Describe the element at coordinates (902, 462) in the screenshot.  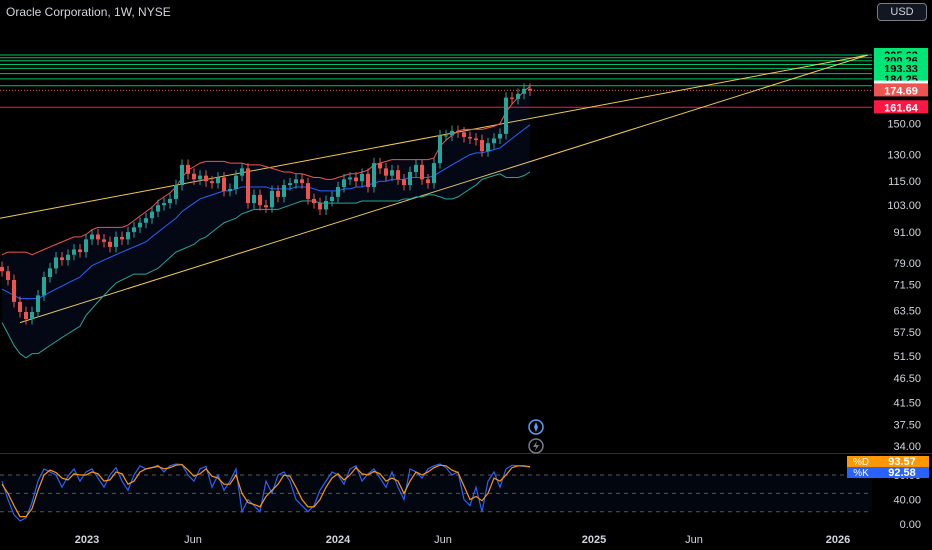
I see `stoch-tag-value: 93.57` at that location.